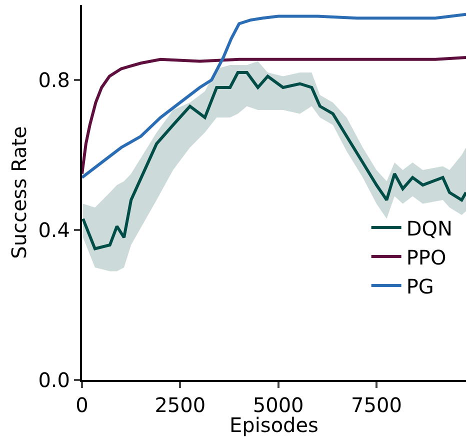  I want to click on legend-label: PG, so click(420, 286).